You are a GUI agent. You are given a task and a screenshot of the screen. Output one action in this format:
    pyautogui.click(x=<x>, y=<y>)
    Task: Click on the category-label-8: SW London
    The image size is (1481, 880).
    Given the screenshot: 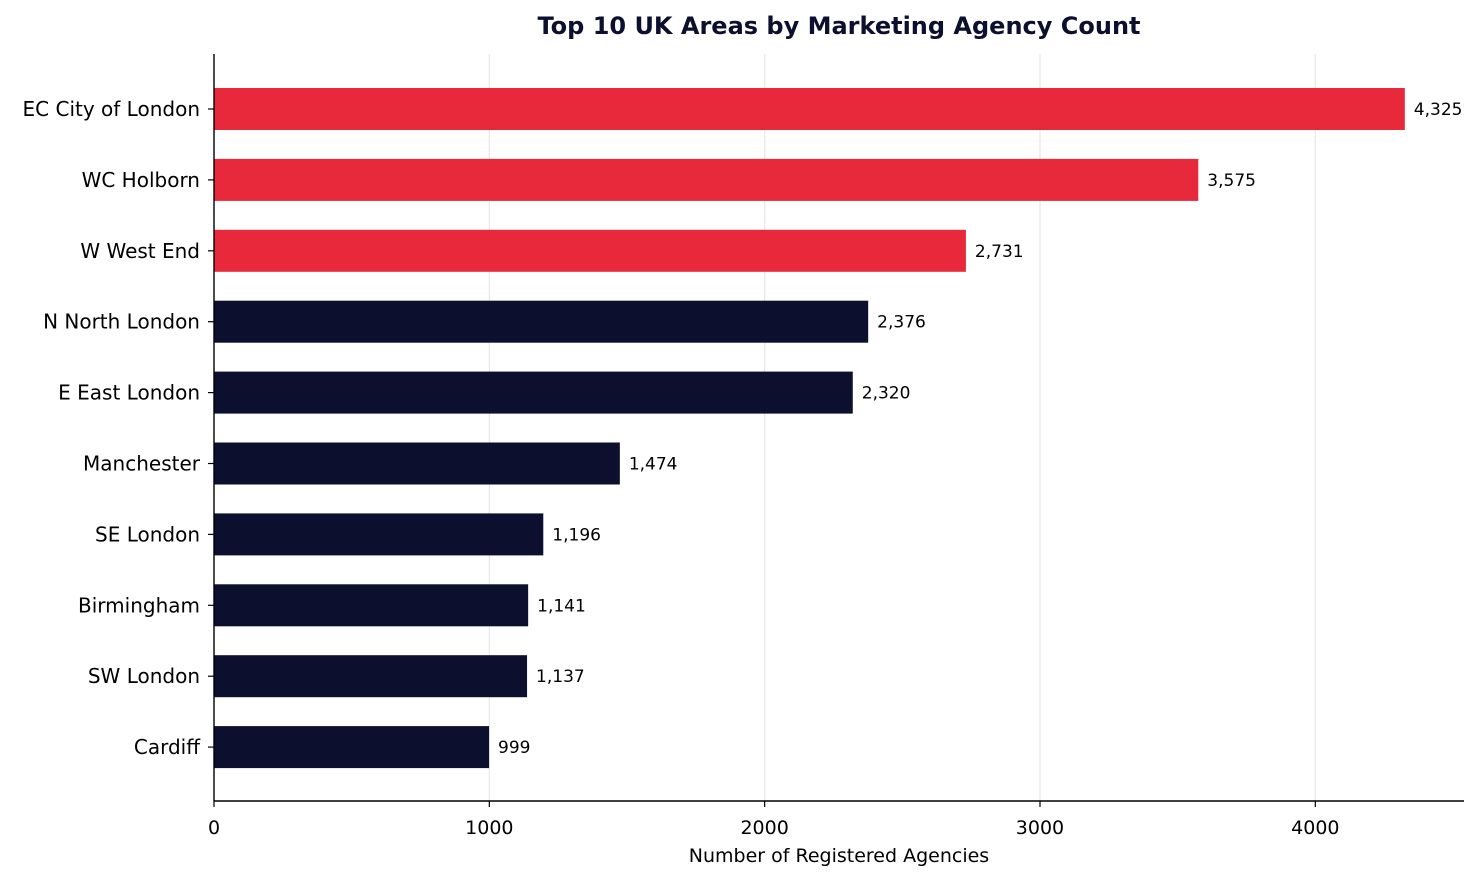 What is the action you would take?
    pyautogui.click(x=144, y=676)
    